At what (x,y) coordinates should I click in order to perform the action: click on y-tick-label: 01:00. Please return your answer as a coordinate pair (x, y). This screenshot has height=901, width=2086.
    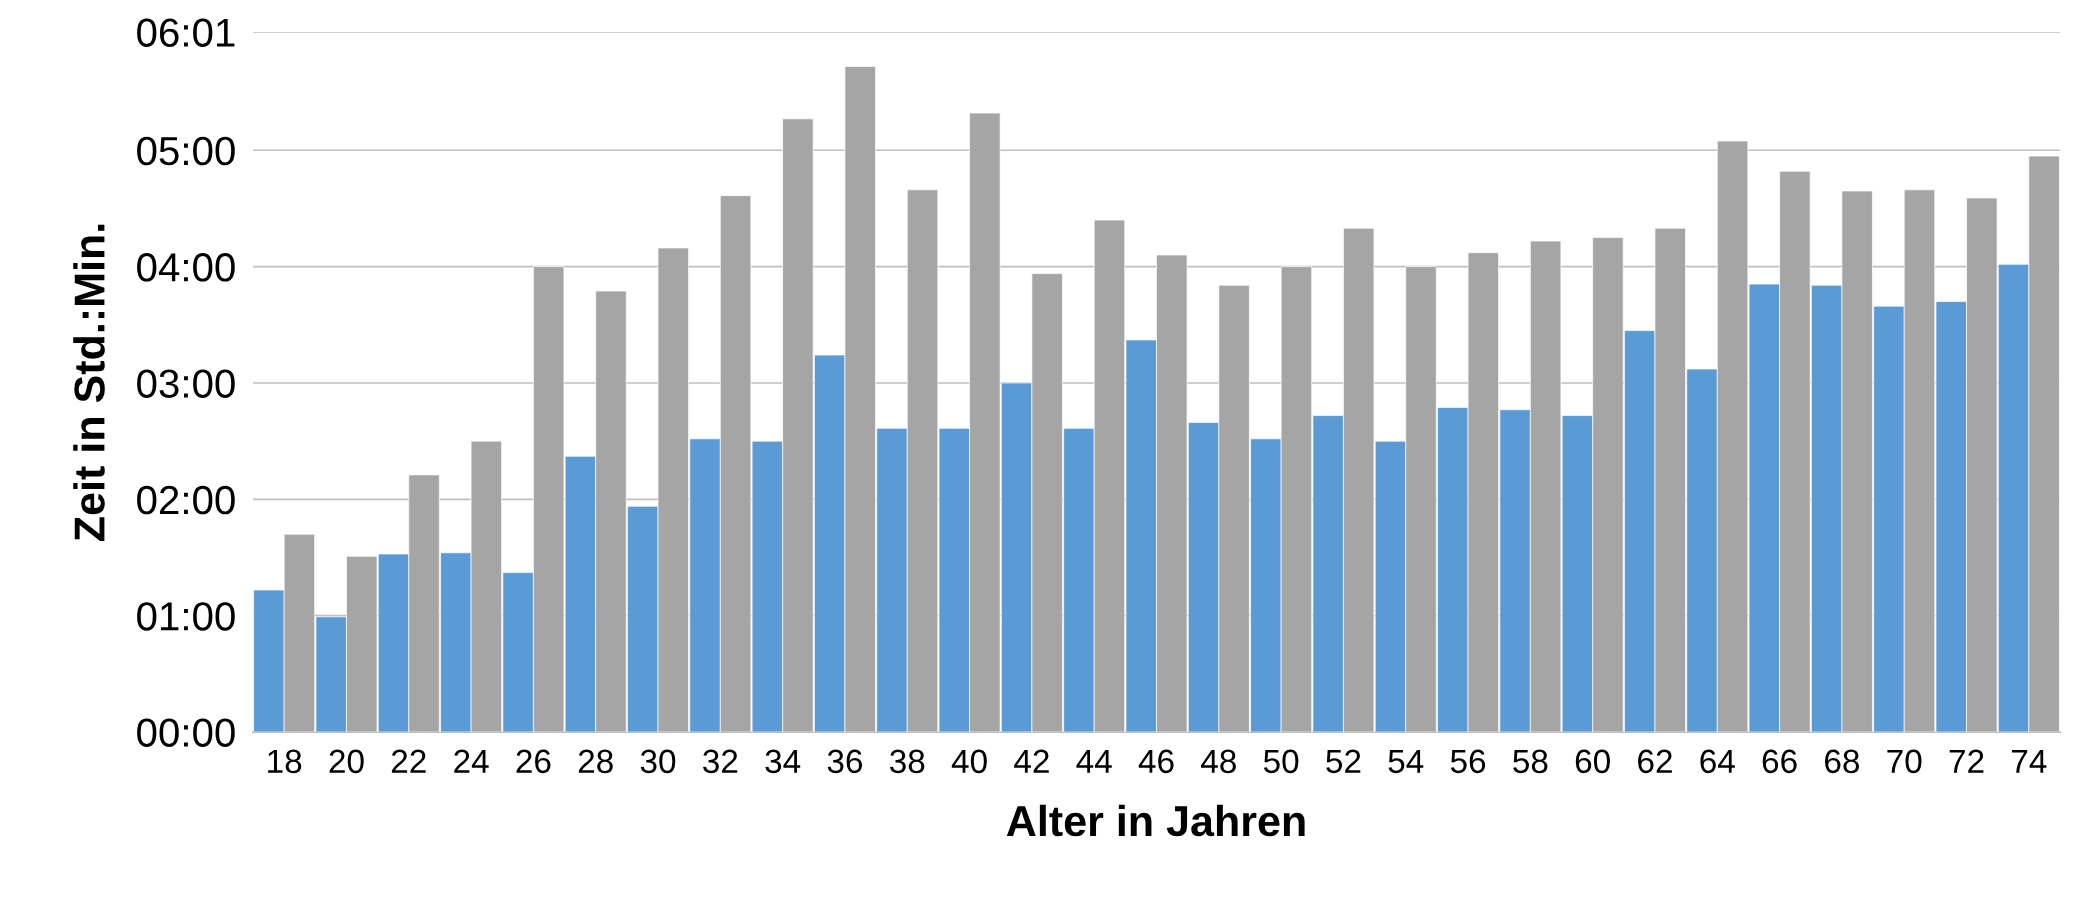
    Looking at the image, I should click on (186, 616).